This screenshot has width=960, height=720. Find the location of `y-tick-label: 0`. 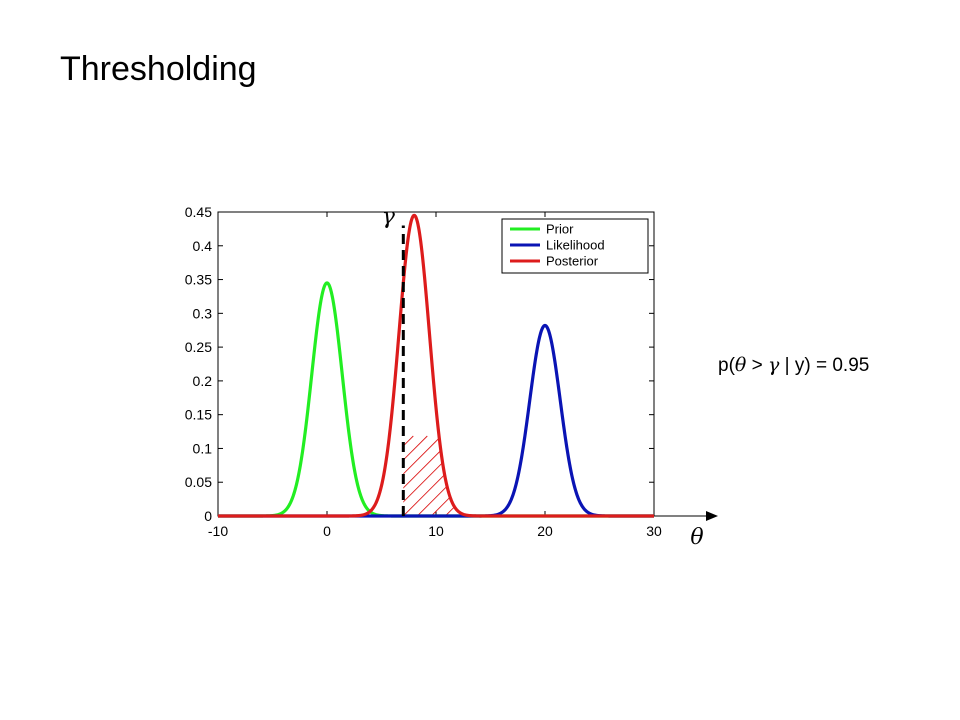

y-tick-label: 0 is located at coordinates (208, 516).